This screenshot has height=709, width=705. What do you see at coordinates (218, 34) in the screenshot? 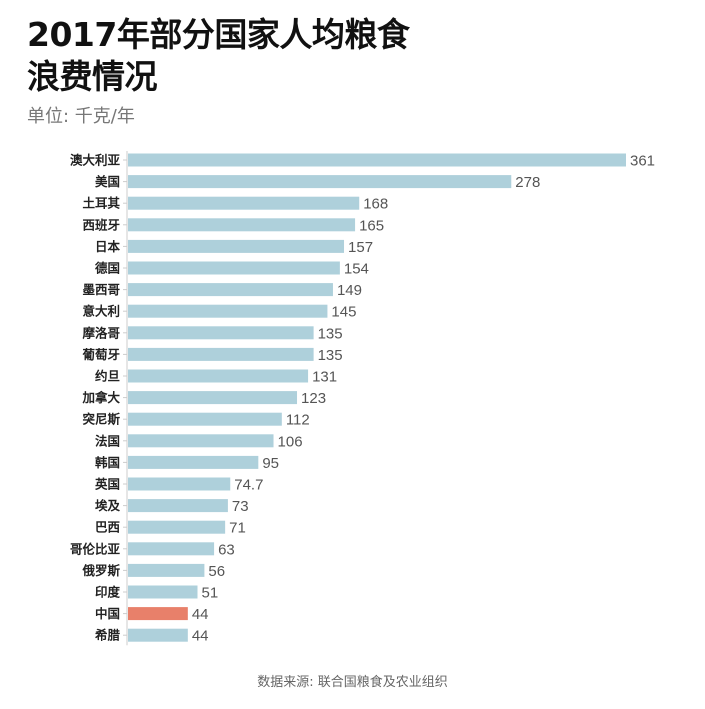
I see `chart-title-line1: 2017年部分国家人均粮食` at bounding box center [218, 34].